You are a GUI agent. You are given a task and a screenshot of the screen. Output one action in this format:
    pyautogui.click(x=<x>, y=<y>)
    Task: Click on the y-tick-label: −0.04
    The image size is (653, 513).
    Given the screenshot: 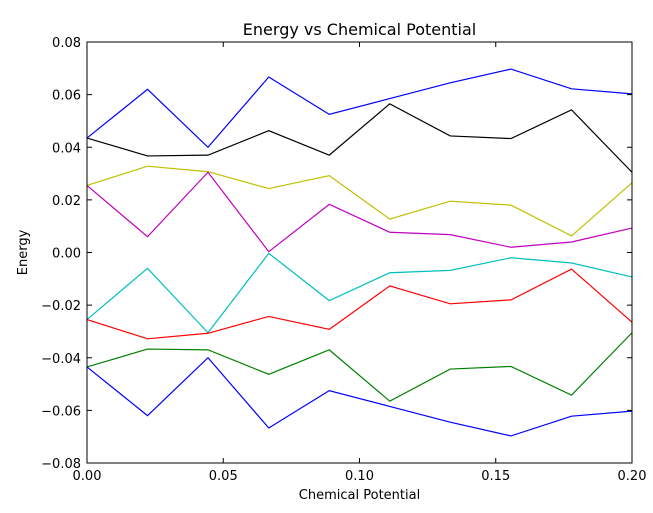 What is the action you would take?
    pyautogui.click(x=61, y=359)
    